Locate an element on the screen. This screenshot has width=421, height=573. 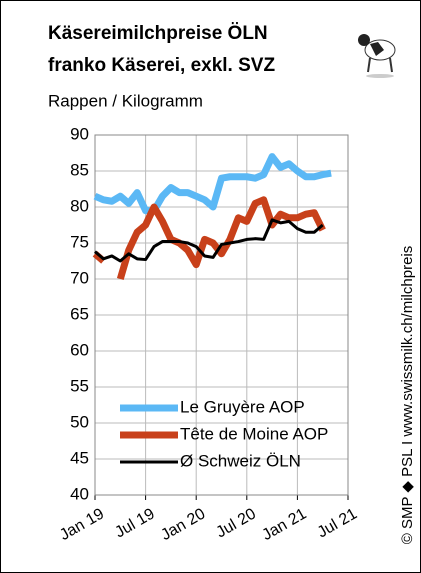
chart-title: Käsereimilchpreise ÖLN is located at coordinates (158, 33).